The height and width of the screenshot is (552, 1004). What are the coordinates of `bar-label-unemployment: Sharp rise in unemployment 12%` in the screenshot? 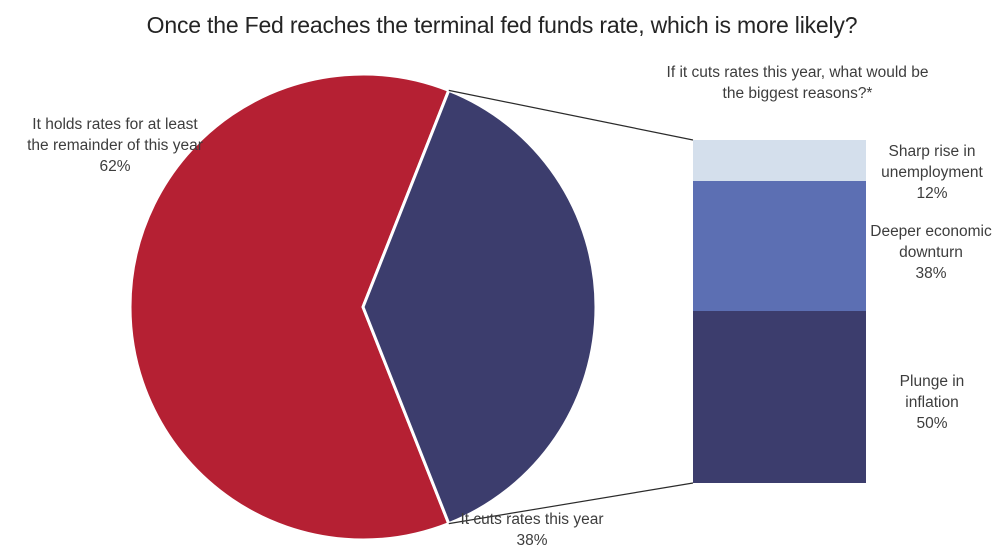 It's located at (932, 172).